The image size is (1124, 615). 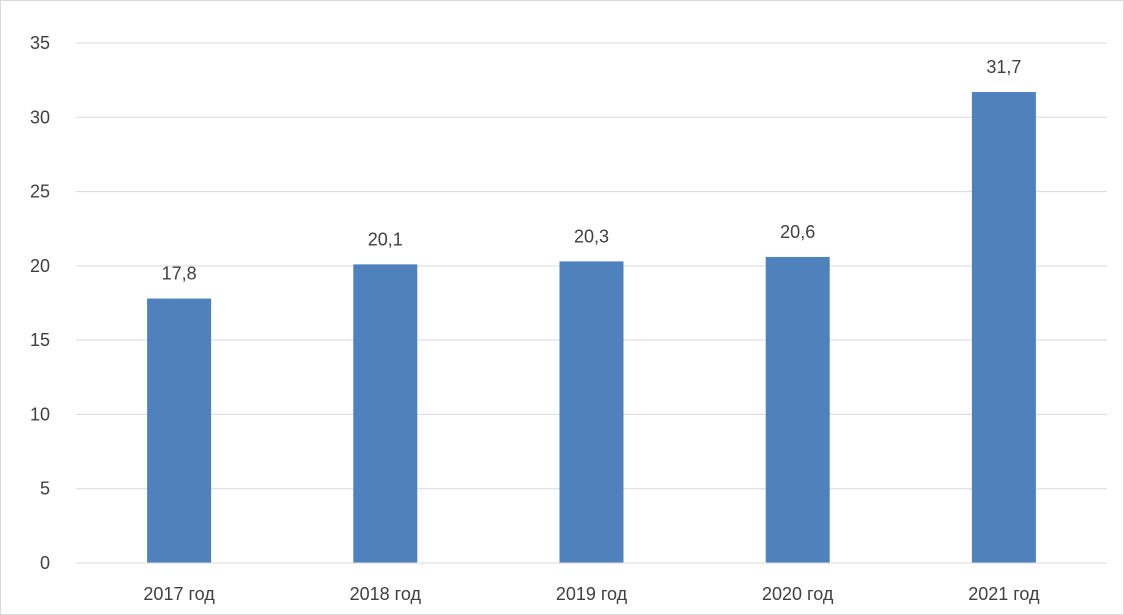 What do you see at coordinates (1004, 594) in the screenshot?
I see `x-tick-label: 2021 год` at bounding box center [1004, 594].